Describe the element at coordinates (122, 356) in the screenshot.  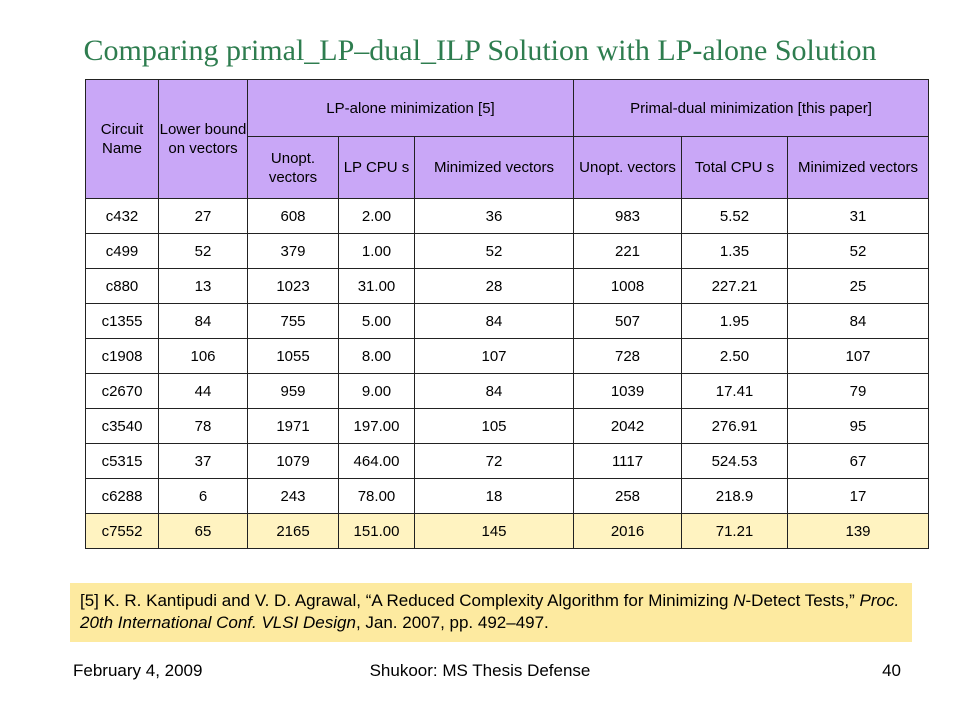
I see `cell-circuit: c1908` at that location.